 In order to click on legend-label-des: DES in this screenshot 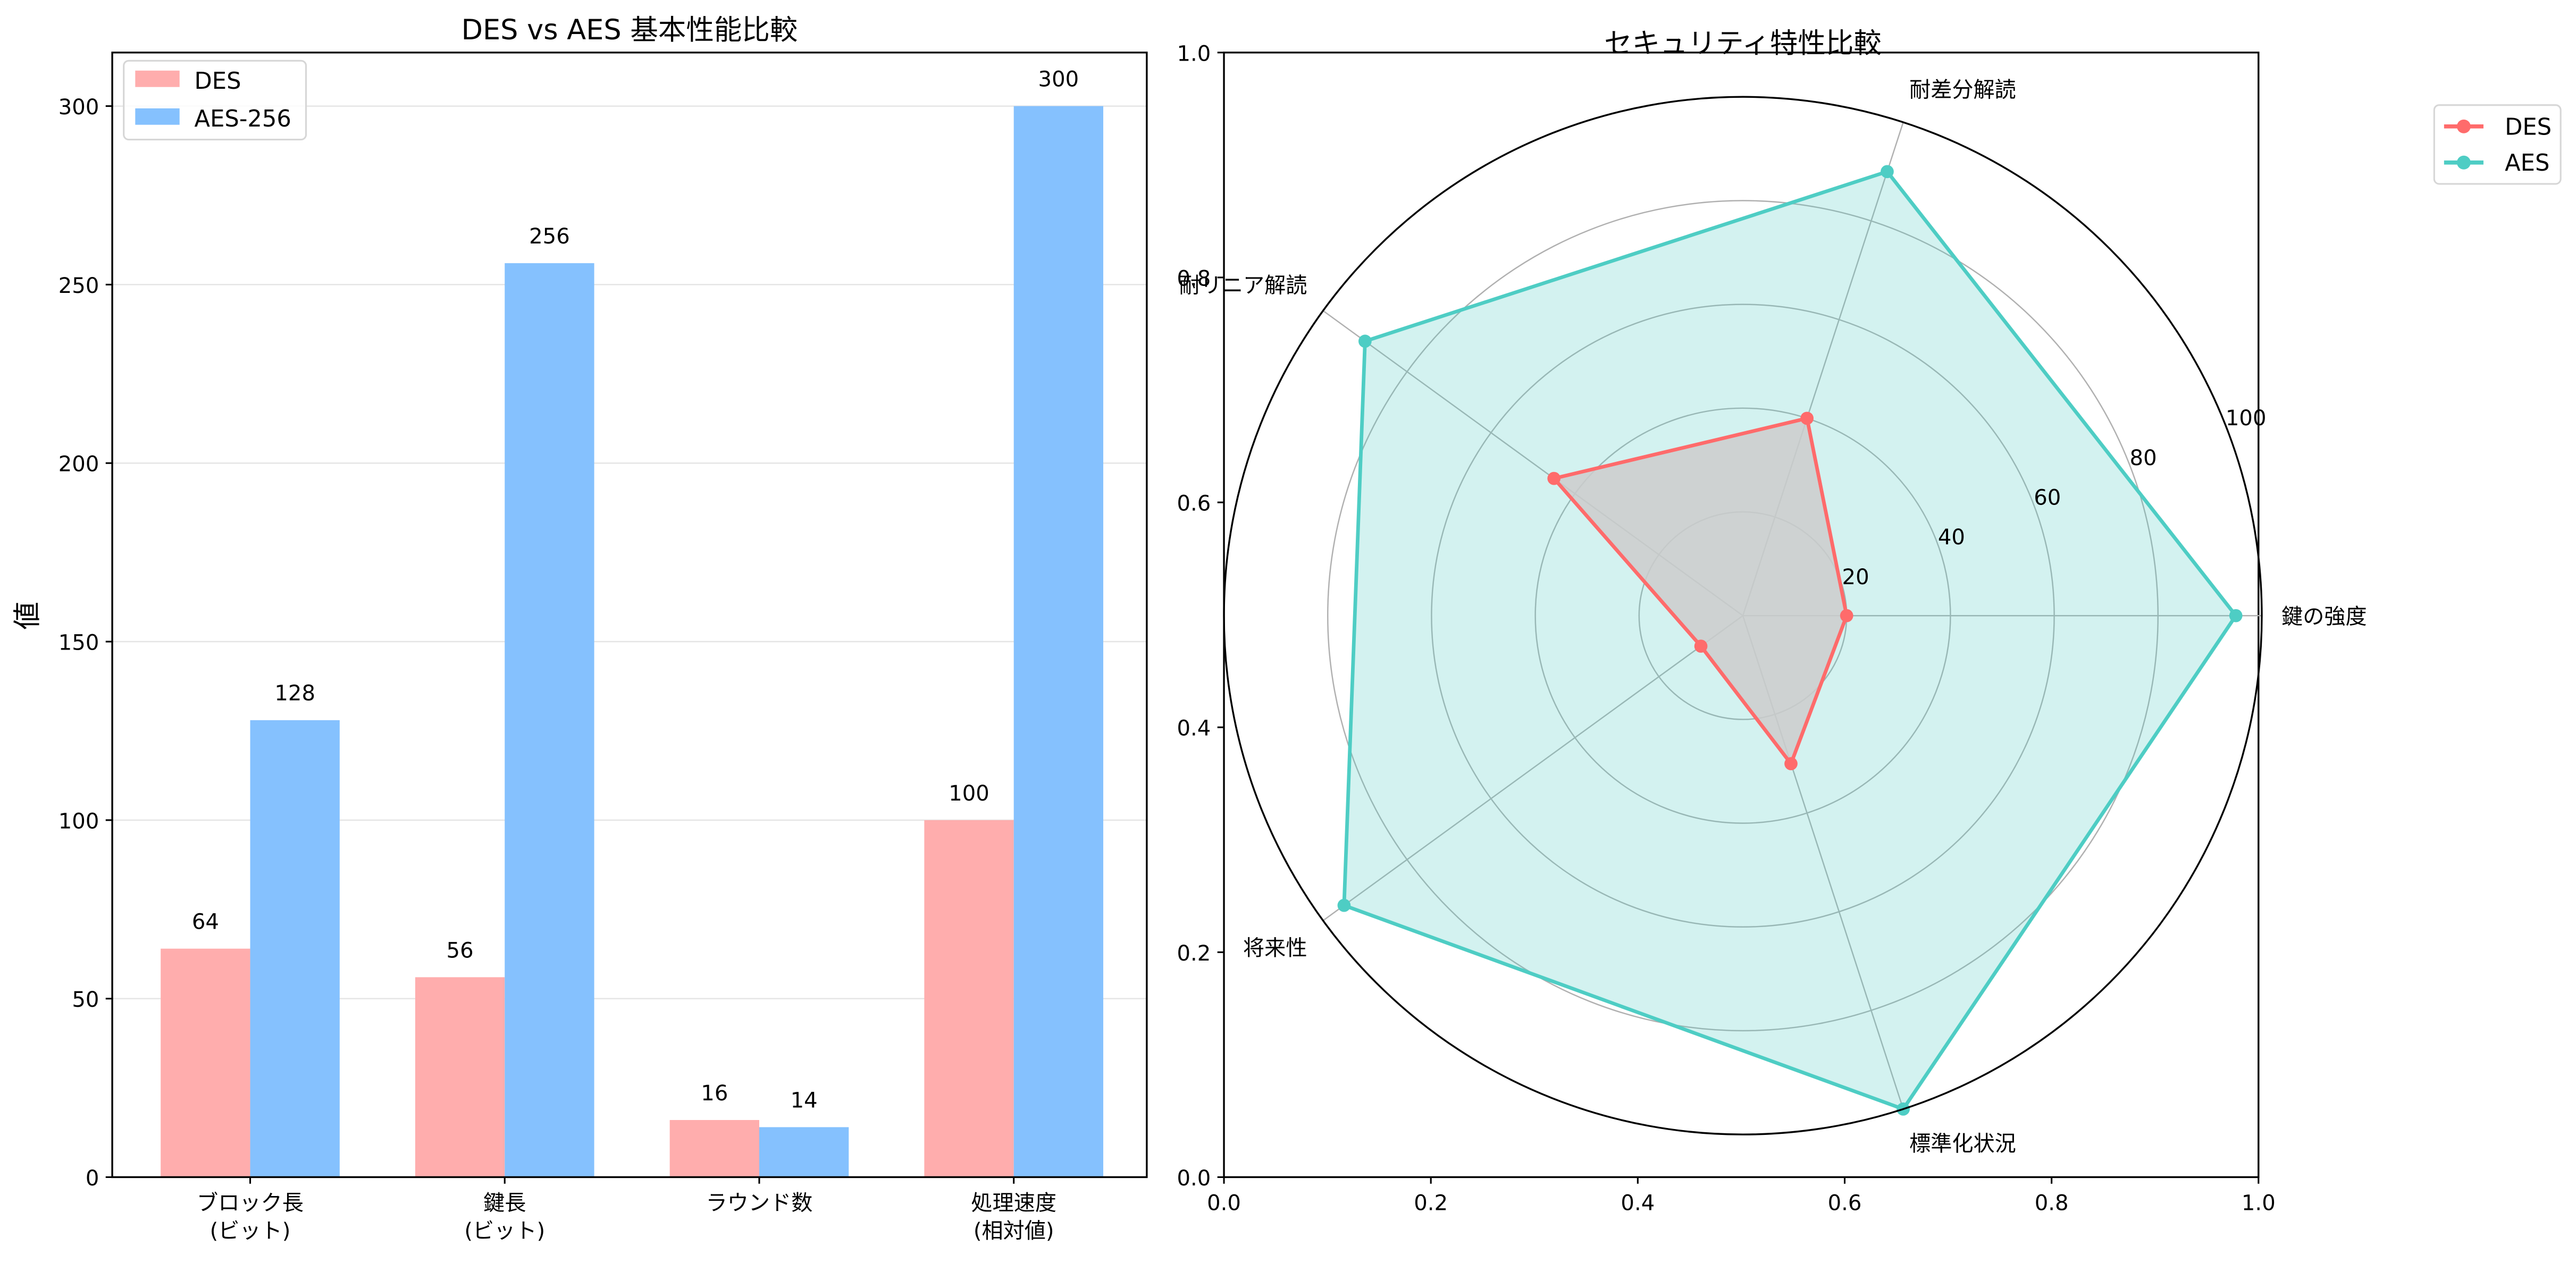, I will do `click(218, 81)`.